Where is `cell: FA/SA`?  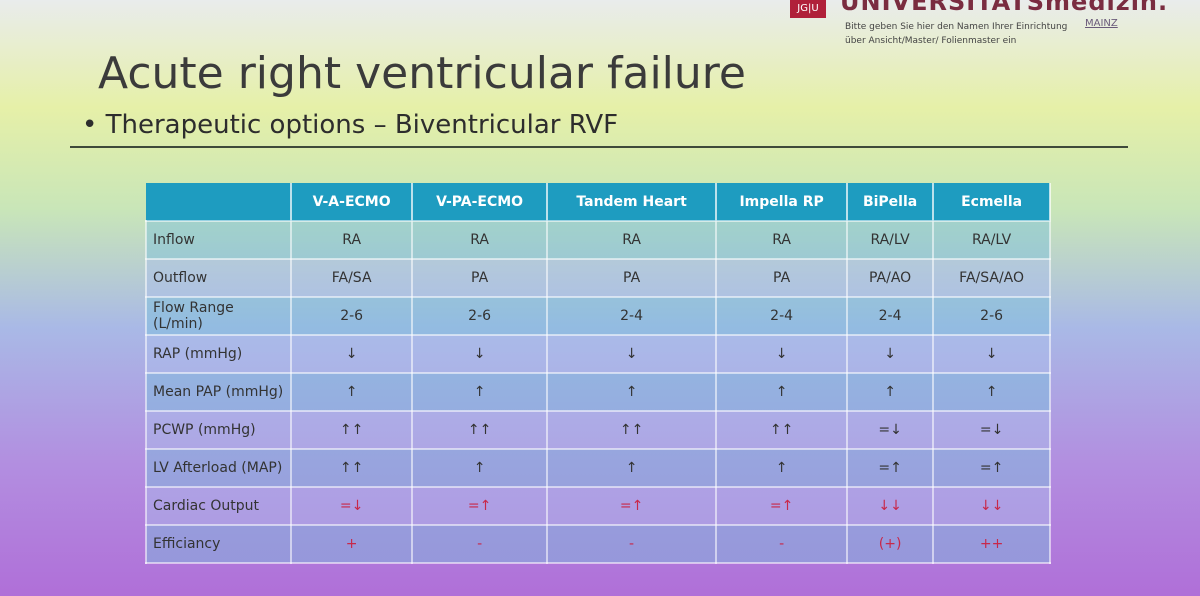
cell: FA/SA is located at coordinates (351, 278).